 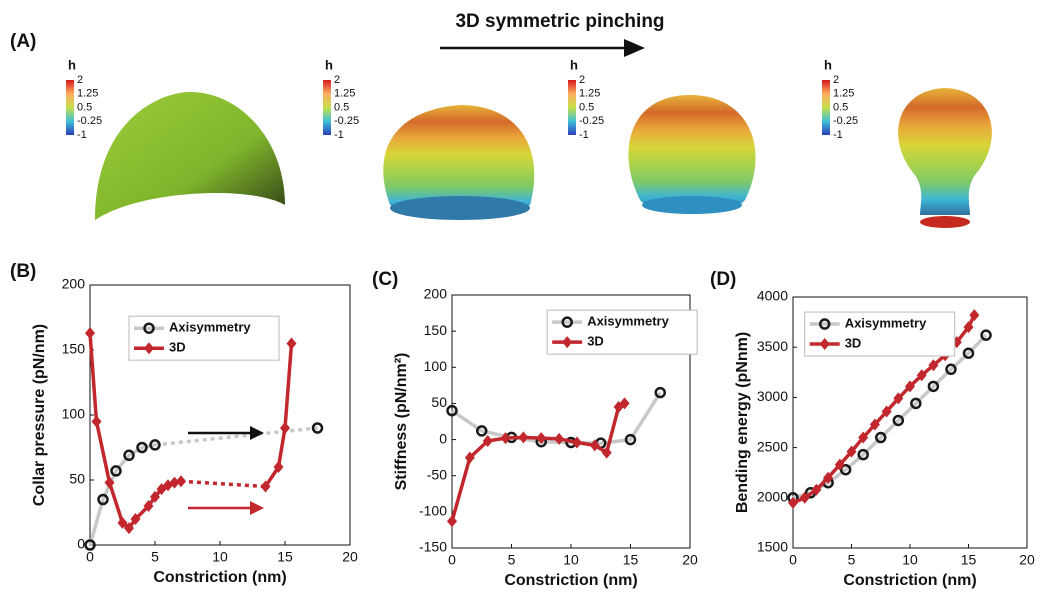 I want to click on panel-label: (D), so click(x=723, y=279).